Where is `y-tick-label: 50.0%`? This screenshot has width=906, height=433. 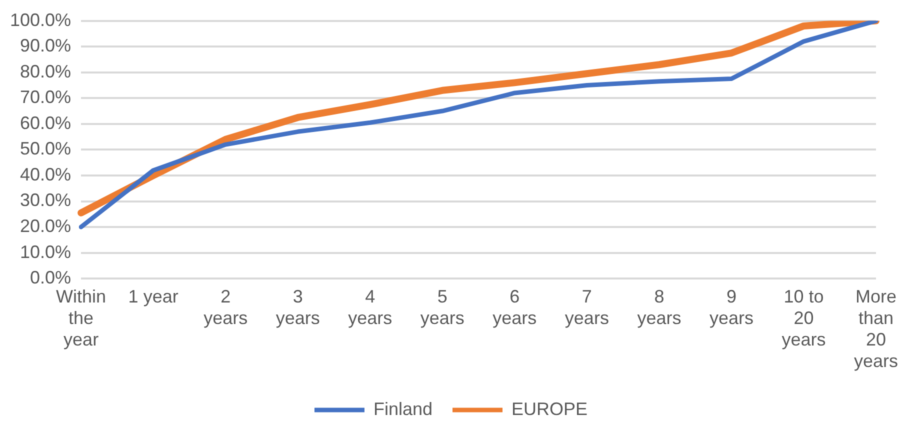
y-tick-label: 50.0% is located at coordinates (46, 148).